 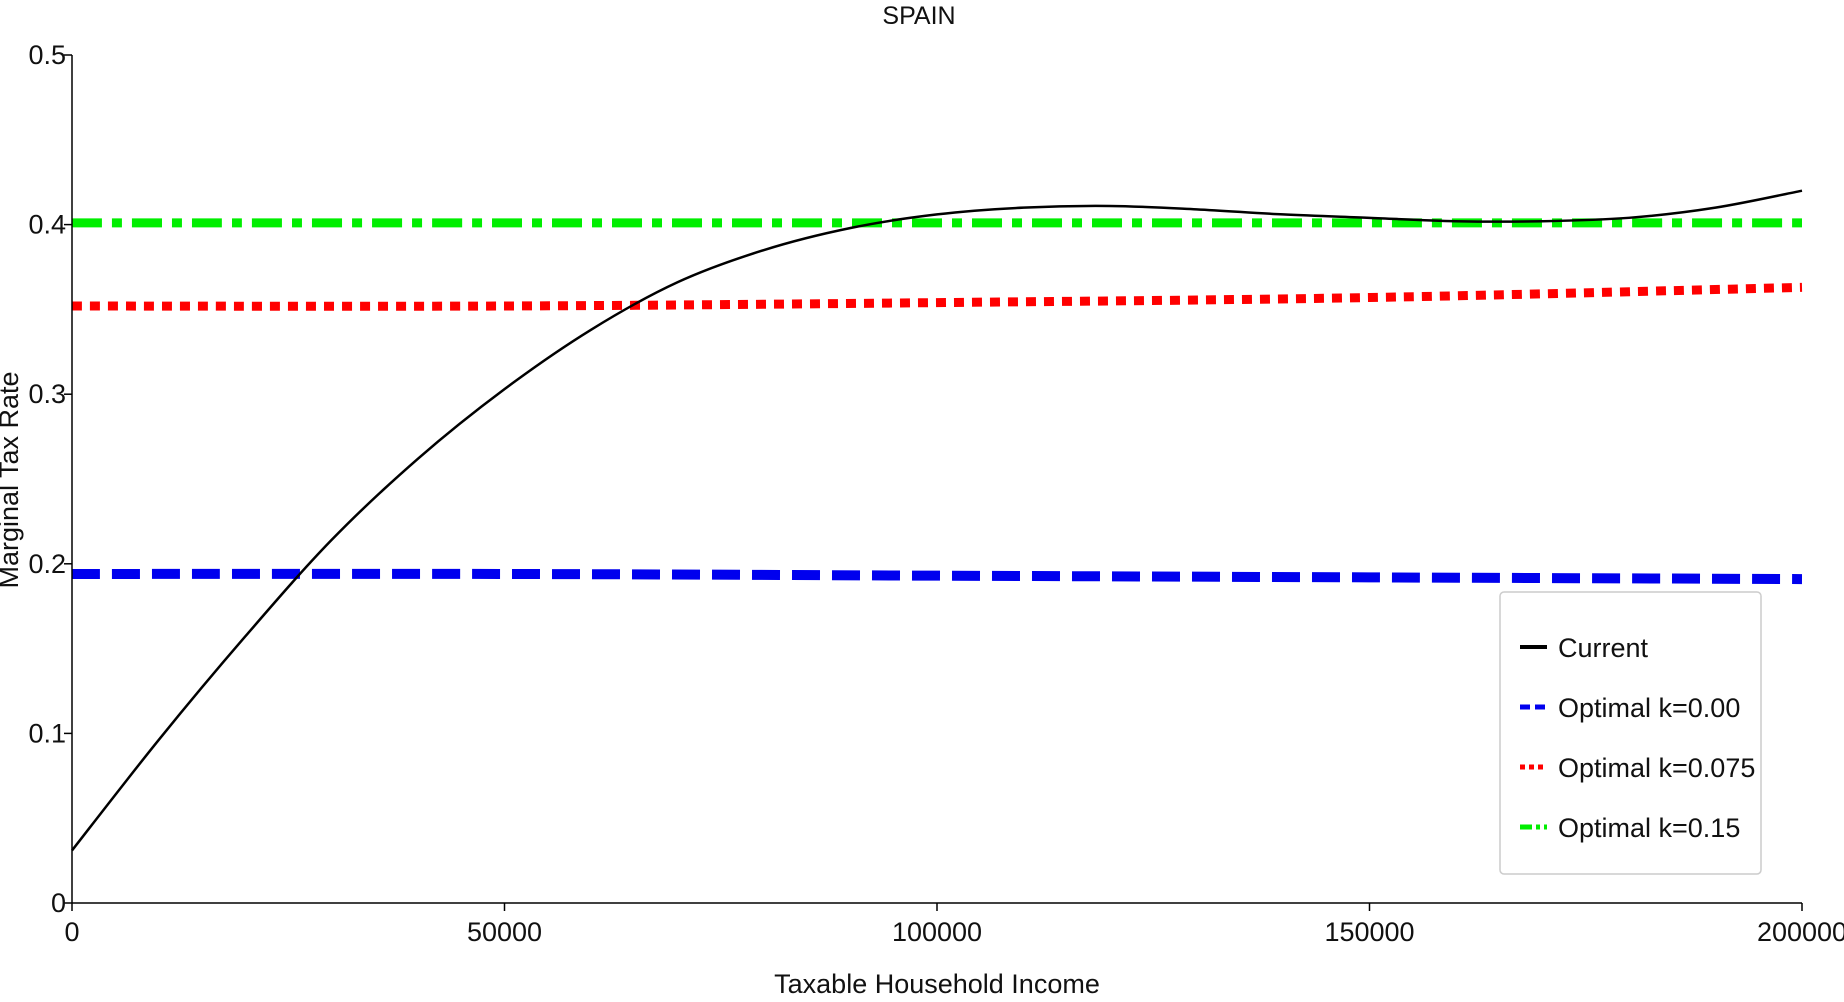 I want to click on x-axis-title: Taxable Household Income, so click(x=937, y=983).